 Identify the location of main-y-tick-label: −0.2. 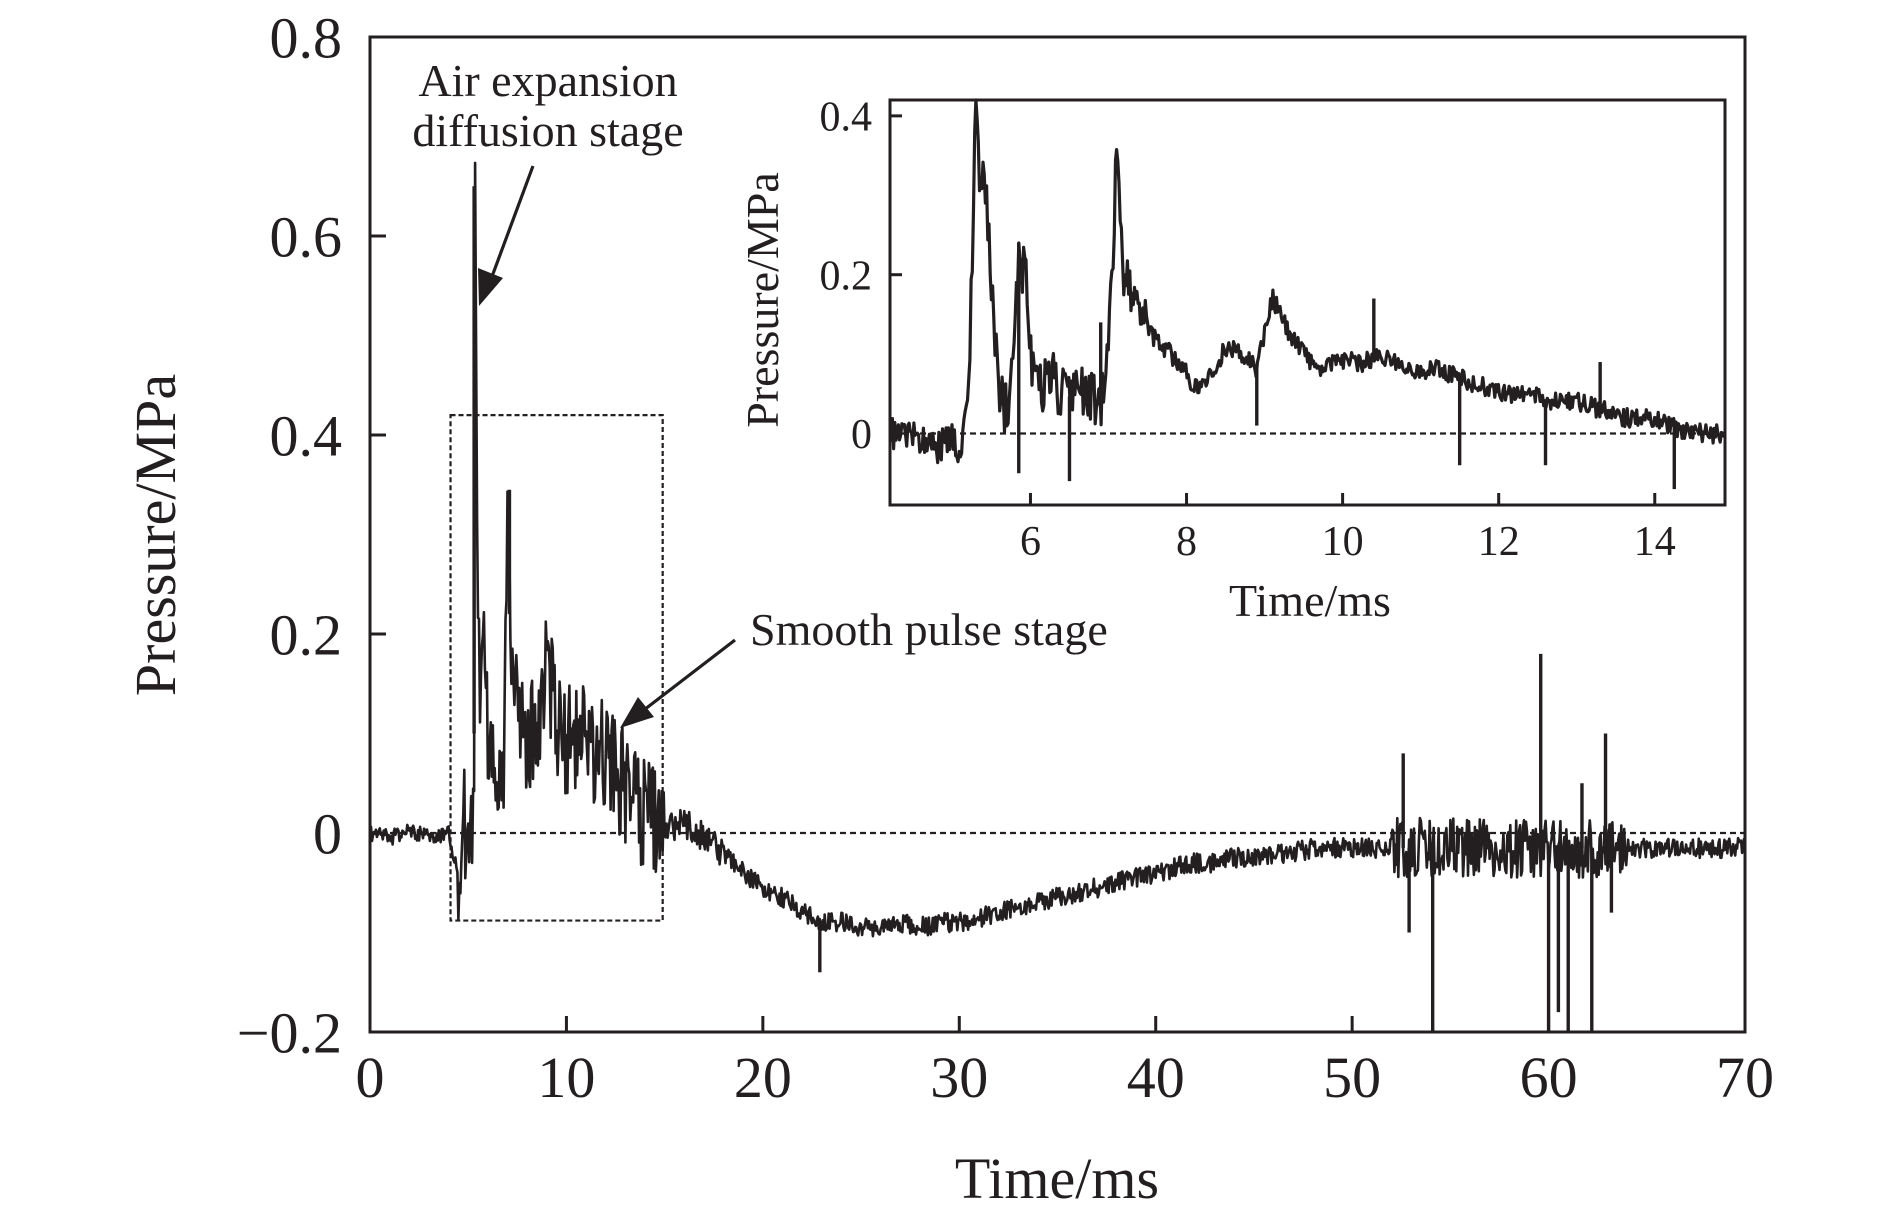
(289, 1032).